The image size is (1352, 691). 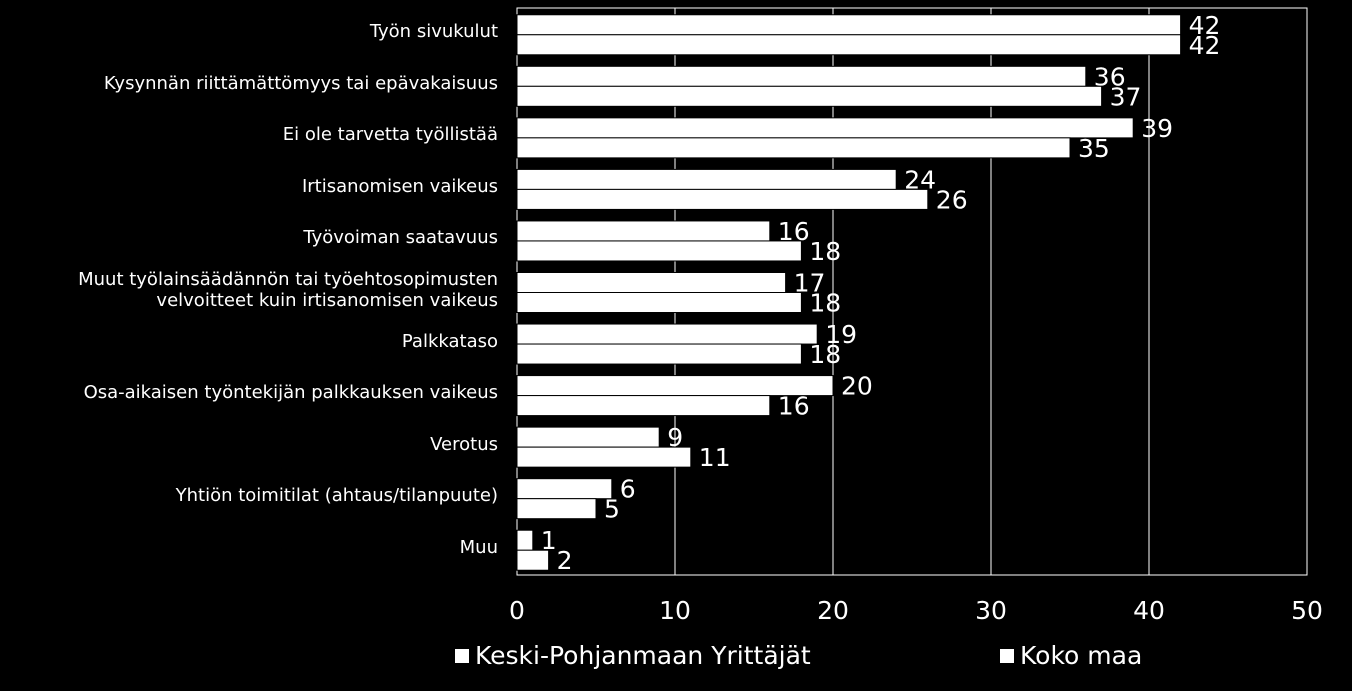 What do you see at coordinates (952, 199) in the screenshot?
I see `data-label: 26` at bounding box center [952, 199].